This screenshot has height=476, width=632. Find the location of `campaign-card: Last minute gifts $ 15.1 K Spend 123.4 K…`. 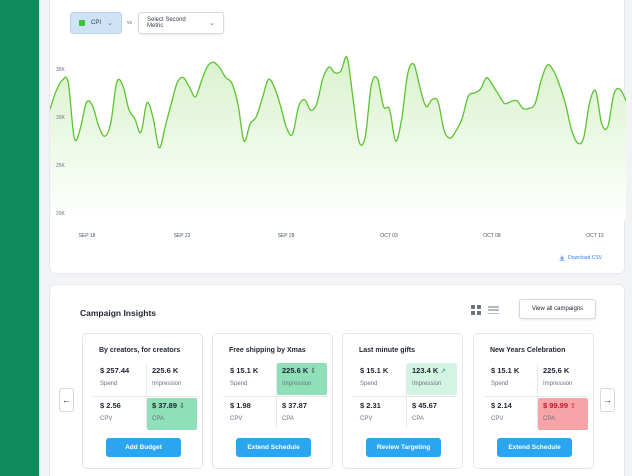

campaign-card: Last minute gifts $ 15.1 K Spend 123.4 K… is located at coordinates (402, 401).